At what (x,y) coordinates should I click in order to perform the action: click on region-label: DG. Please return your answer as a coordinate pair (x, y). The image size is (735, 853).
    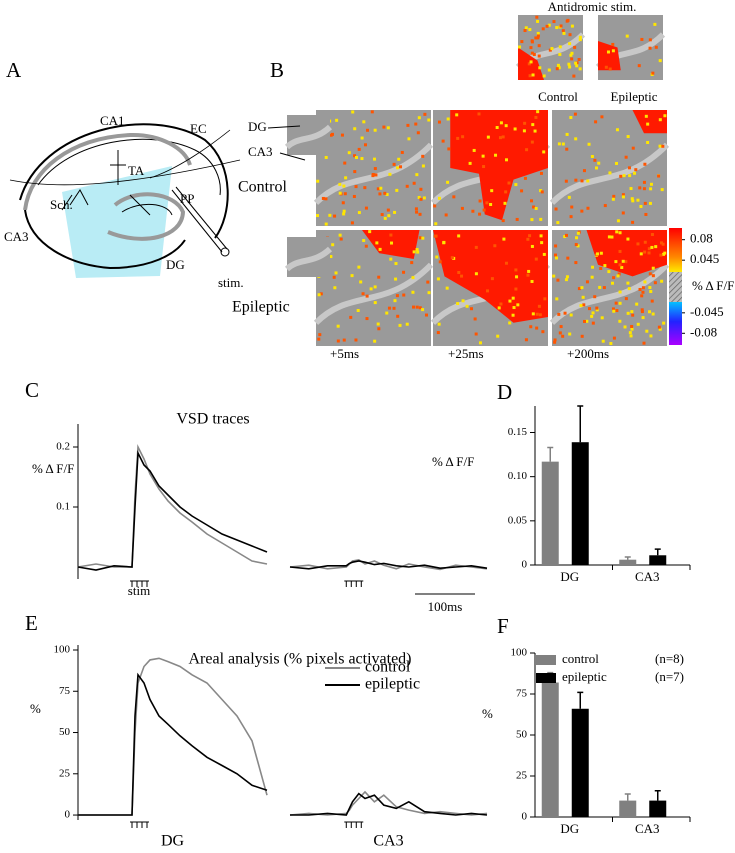
    Looking at the image, I should click on (257, 126).